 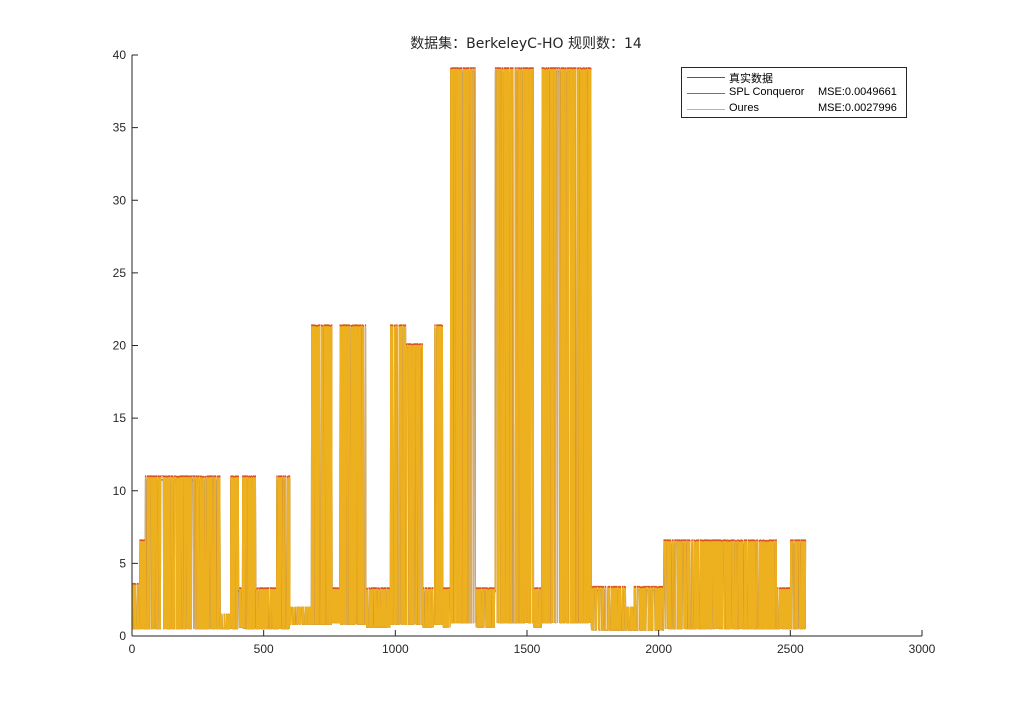 What do you see at coordinates (706, 77) in the screenshot?
I see `legend-line-true-data` at bounding box center [706, 77].